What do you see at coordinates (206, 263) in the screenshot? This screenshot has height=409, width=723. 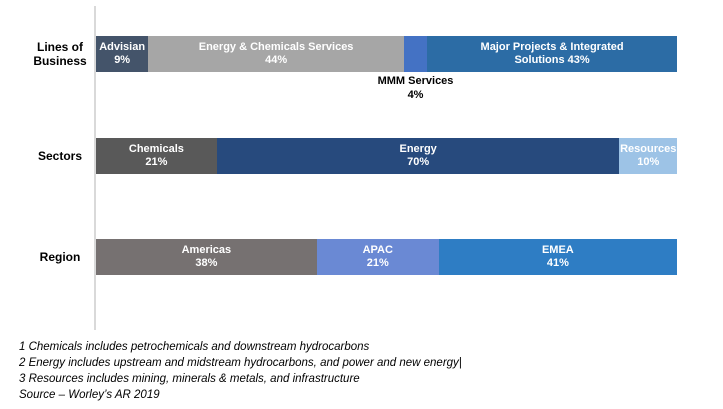 I see `segment-value: 38%` at bounding box center [206, 263].